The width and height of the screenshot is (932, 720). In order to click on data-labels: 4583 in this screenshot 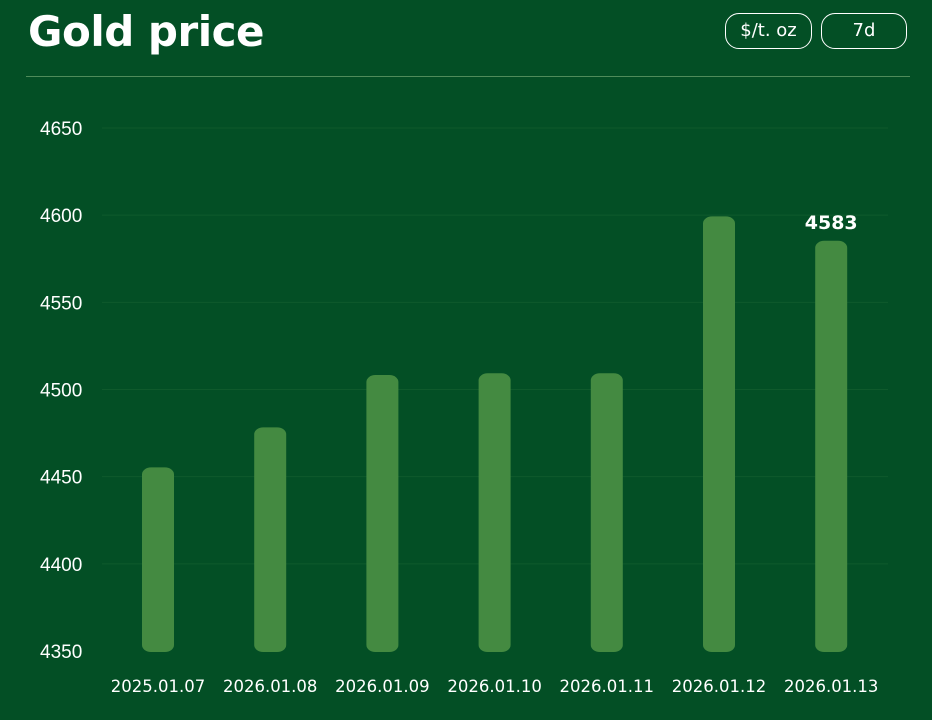, I will do `click(831, 223)`.